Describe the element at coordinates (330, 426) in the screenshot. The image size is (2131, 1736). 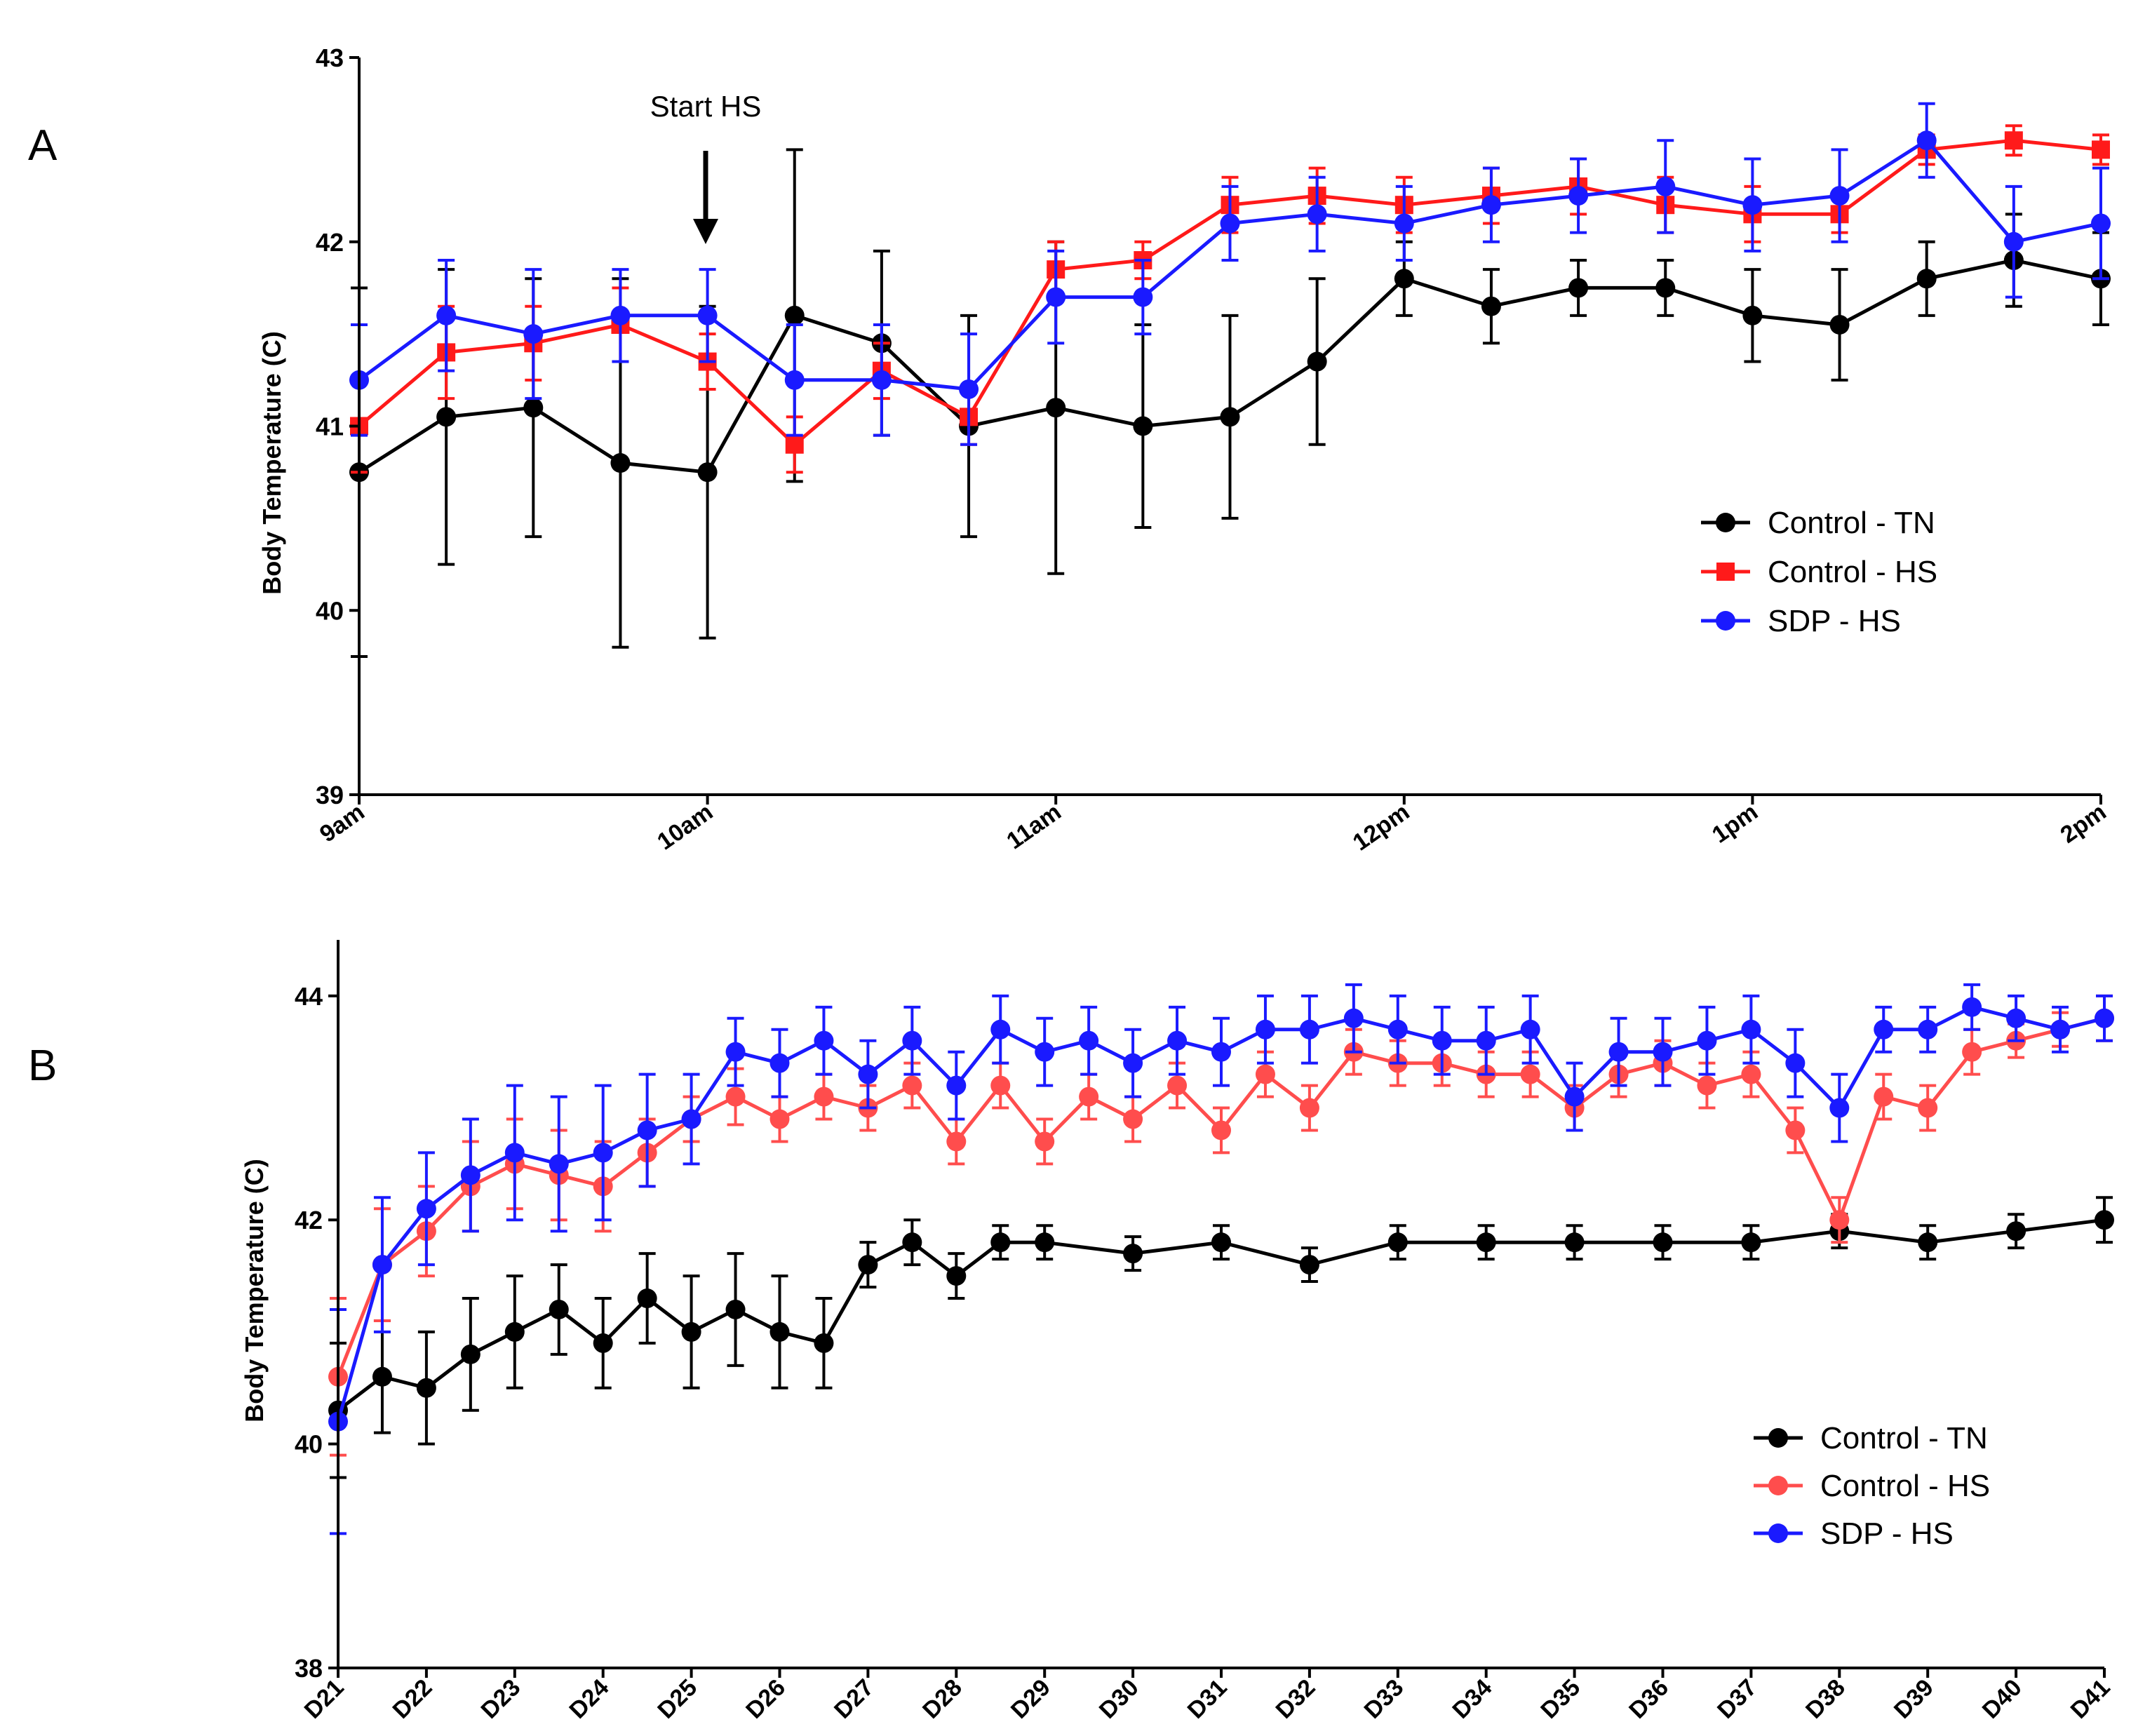
I see `panel-a-ytick-label-41: 41` at that location.